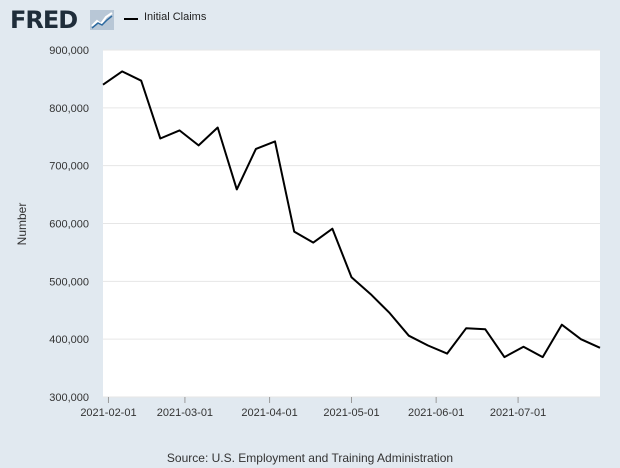 This screenshot has height=468, width=620. What do you see at coordinates (22, 224) in the screenshot?
I see `y-axis-title: Number` at bounding box center [22, 224].